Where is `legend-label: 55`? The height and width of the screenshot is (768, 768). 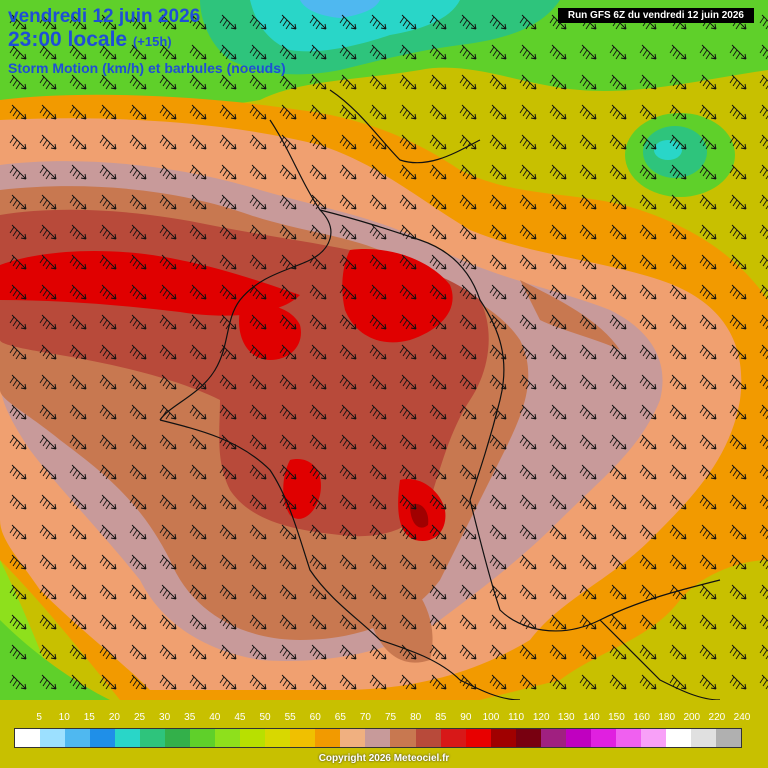 legend-label: 55 is located at coordinates (290, 717).